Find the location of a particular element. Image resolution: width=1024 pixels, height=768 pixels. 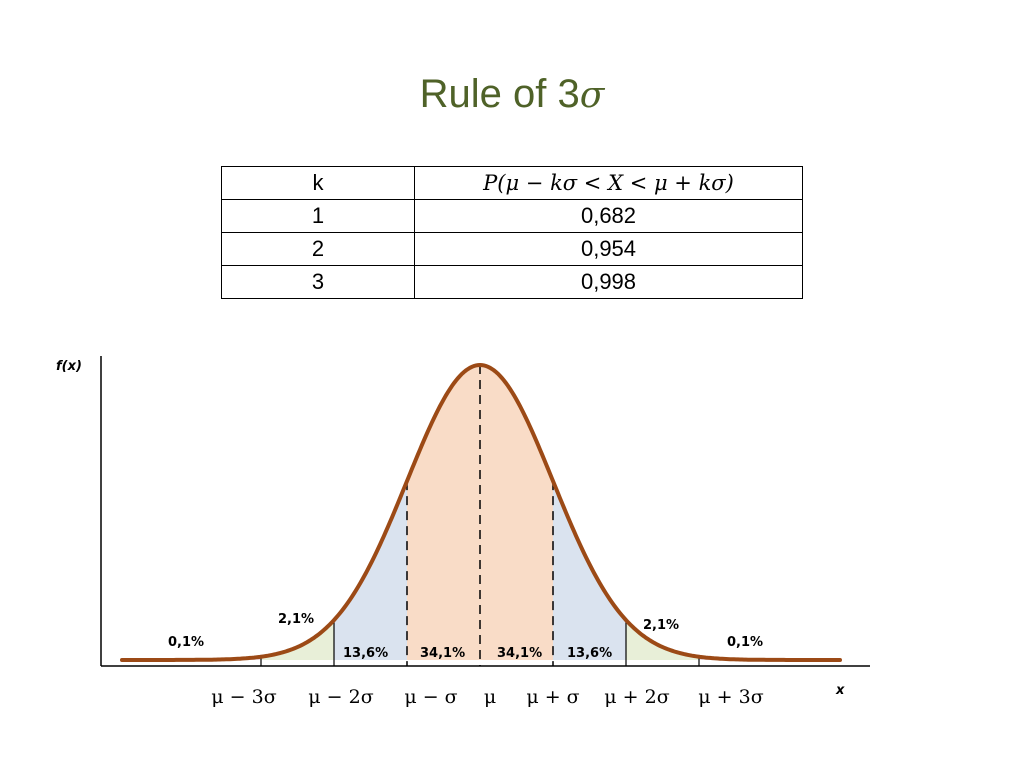

tick-label-mu-minus-2-sigma: μ − 2σ is located at coordinates (340, 697).